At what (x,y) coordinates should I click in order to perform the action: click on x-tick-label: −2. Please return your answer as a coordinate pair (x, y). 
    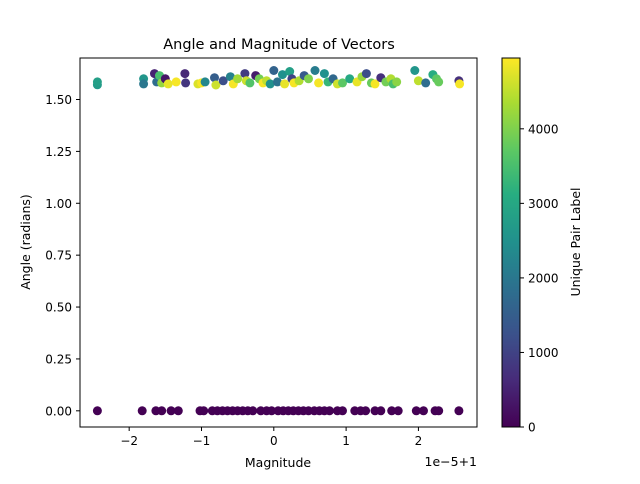
    Looking at the image, I should click on (129, 441).